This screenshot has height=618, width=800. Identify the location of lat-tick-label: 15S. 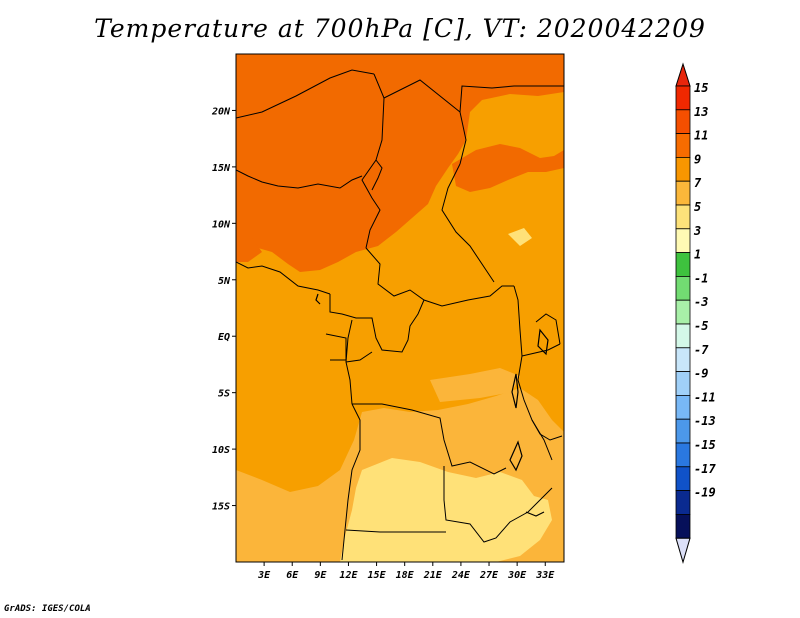
(221, 507).